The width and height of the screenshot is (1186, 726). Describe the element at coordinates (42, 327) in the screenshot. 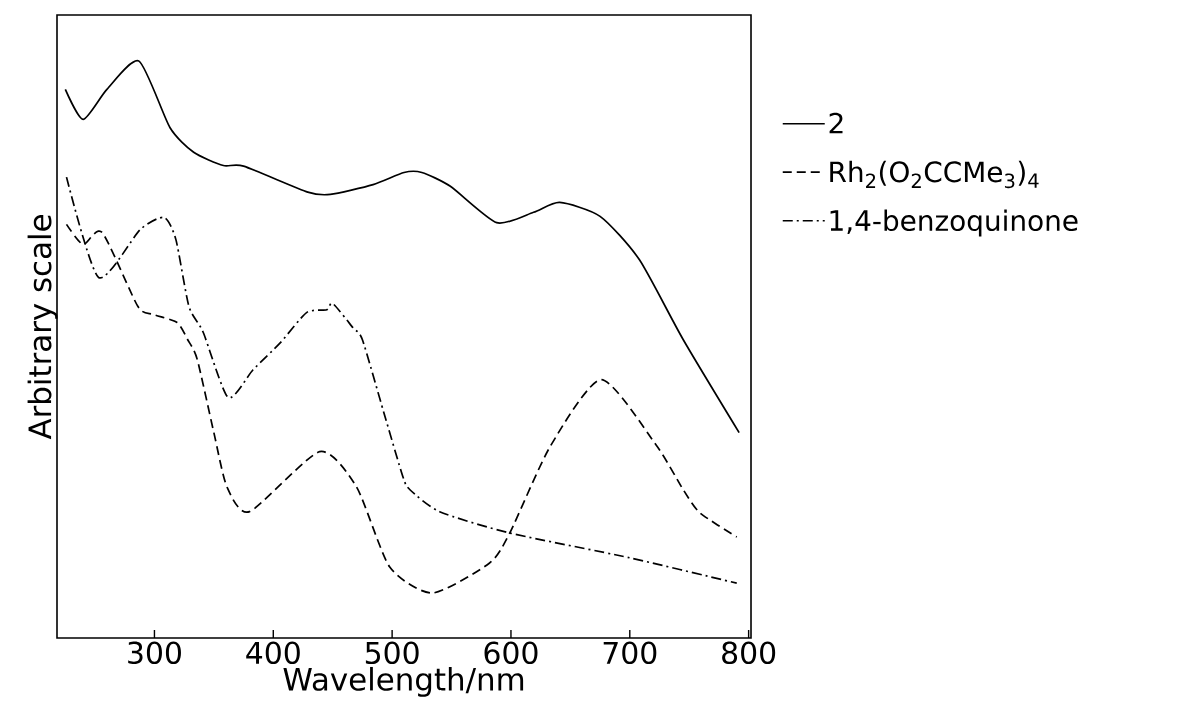

I see `y-axis-title: Arbitrary scale` at that location.